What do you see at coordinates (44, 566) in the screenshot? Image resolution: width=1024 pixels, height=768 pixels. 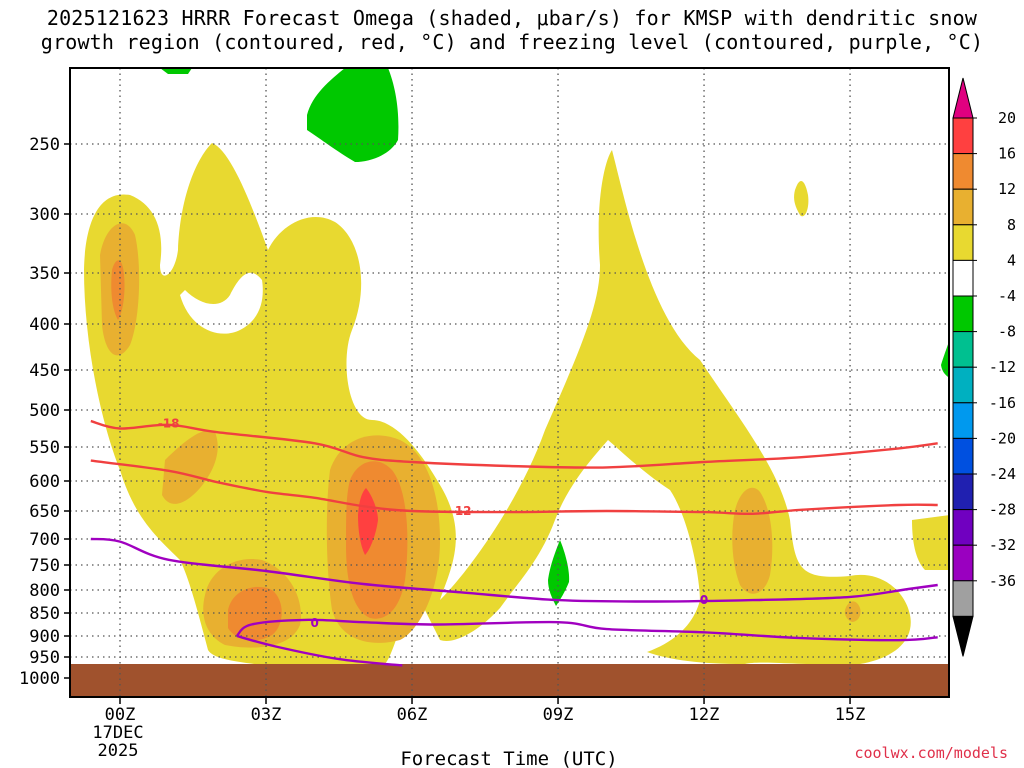 I see `y-tick-label: 750` at bounding box center [44, 566].